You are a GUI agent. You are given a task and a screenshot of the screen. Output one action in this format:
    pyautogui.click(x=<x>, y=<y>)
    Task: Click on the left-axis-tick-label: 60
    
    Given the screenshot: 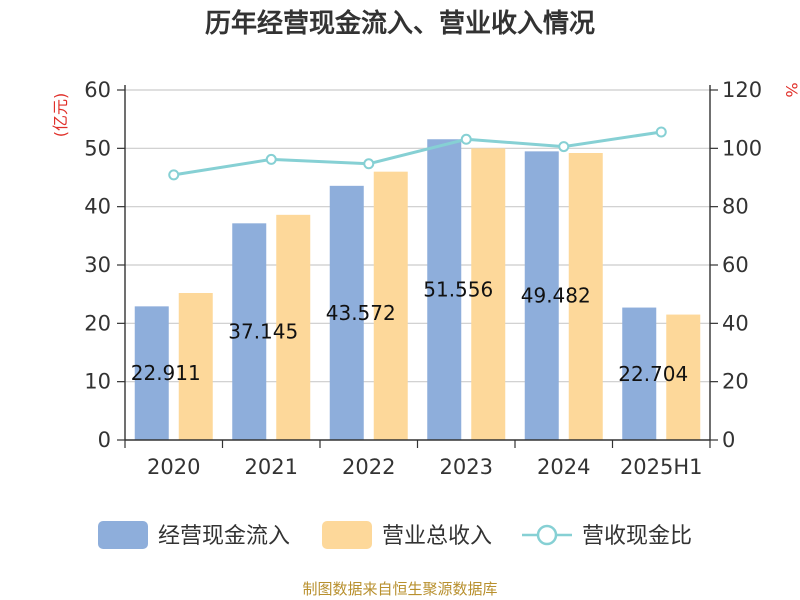 What is the action you would take?
    pyautogui.click(x=97, y=90)
    